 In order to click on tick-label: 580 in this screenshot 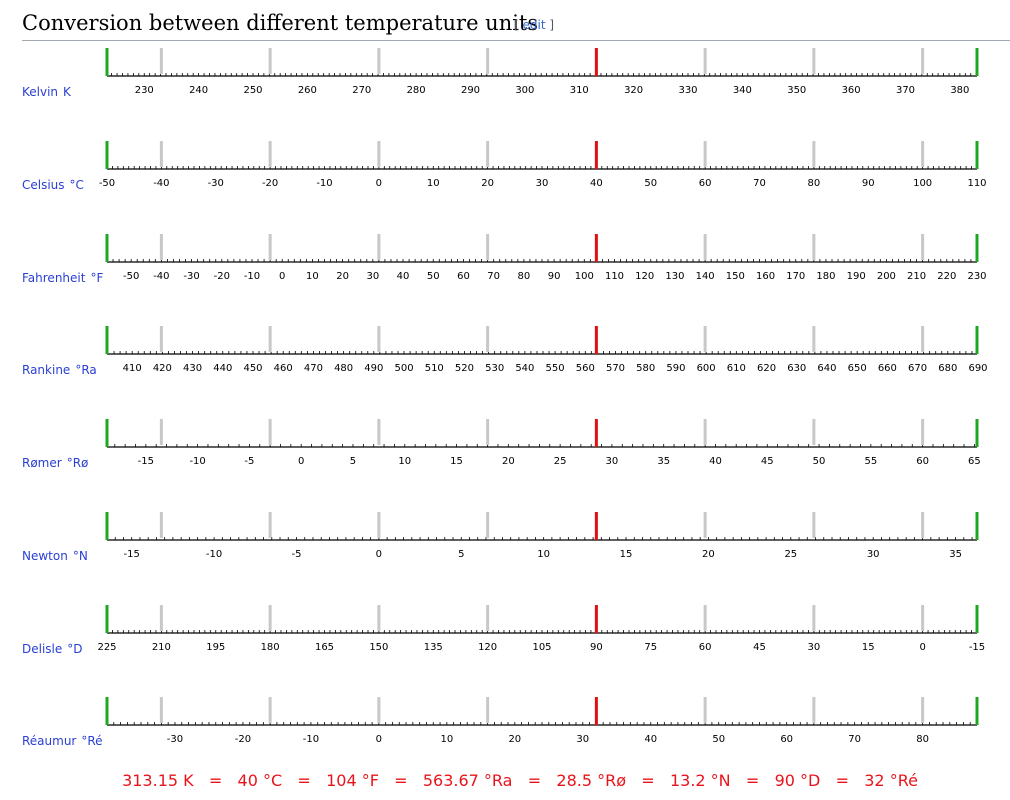, I will do `click(645, 368)`.